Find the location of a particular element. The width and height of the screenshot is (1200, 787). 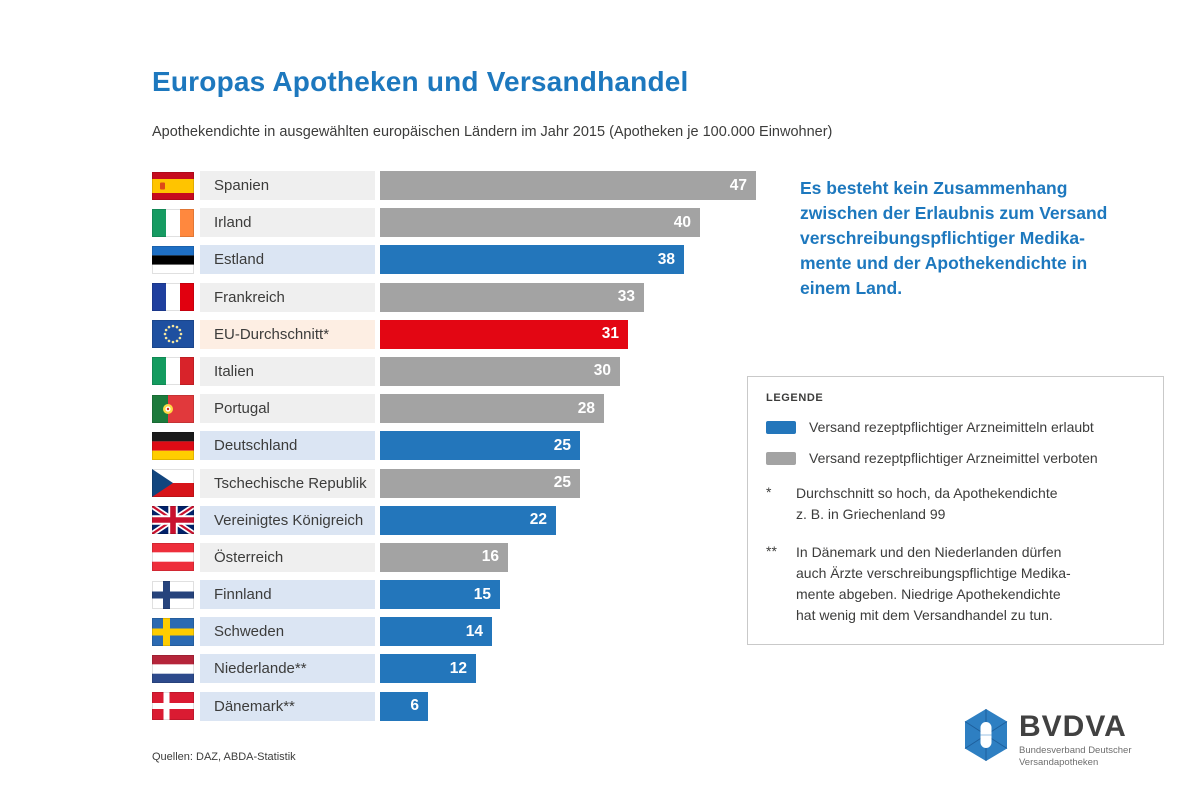

table-row: Finnland 15 is located at coordinates (454, 595).